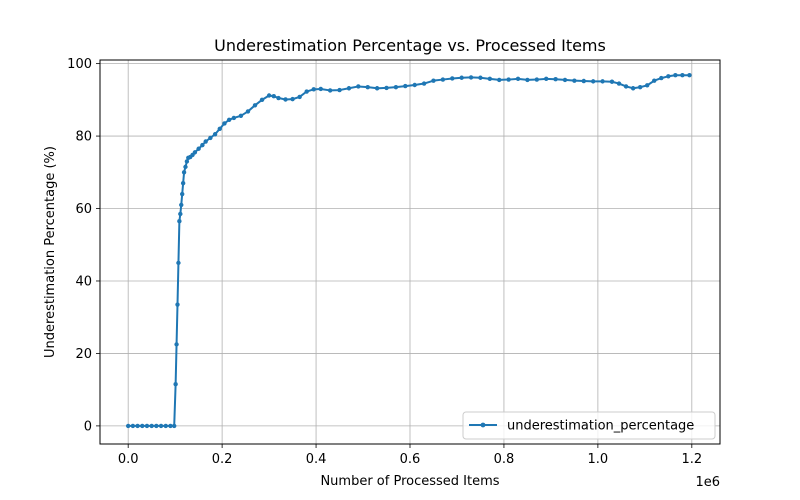 This screenshot has height=500, width=800. What do you see at coordinates (483, 425) in the screenshot?
I see `legend-marker` at bounding box center [483, 425].